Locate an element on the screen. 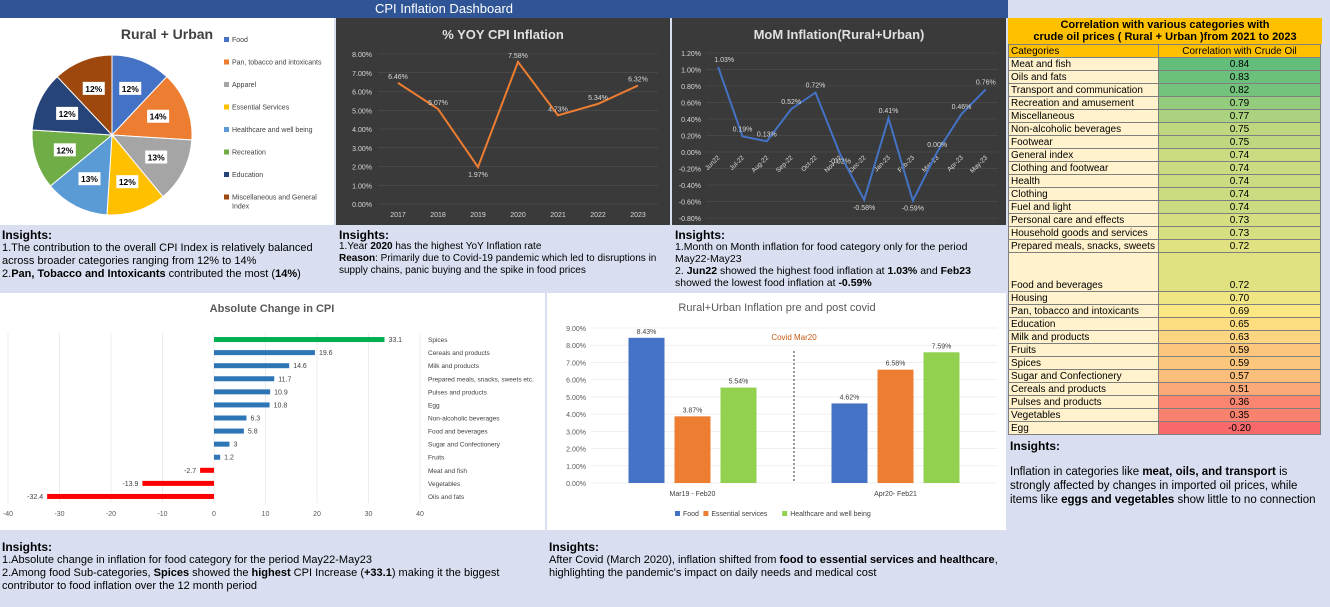 The image size is (1330, 607). correlation-row: Prepared meals, snacks, sweets 0.72 is located at coordinates (1164, 246).